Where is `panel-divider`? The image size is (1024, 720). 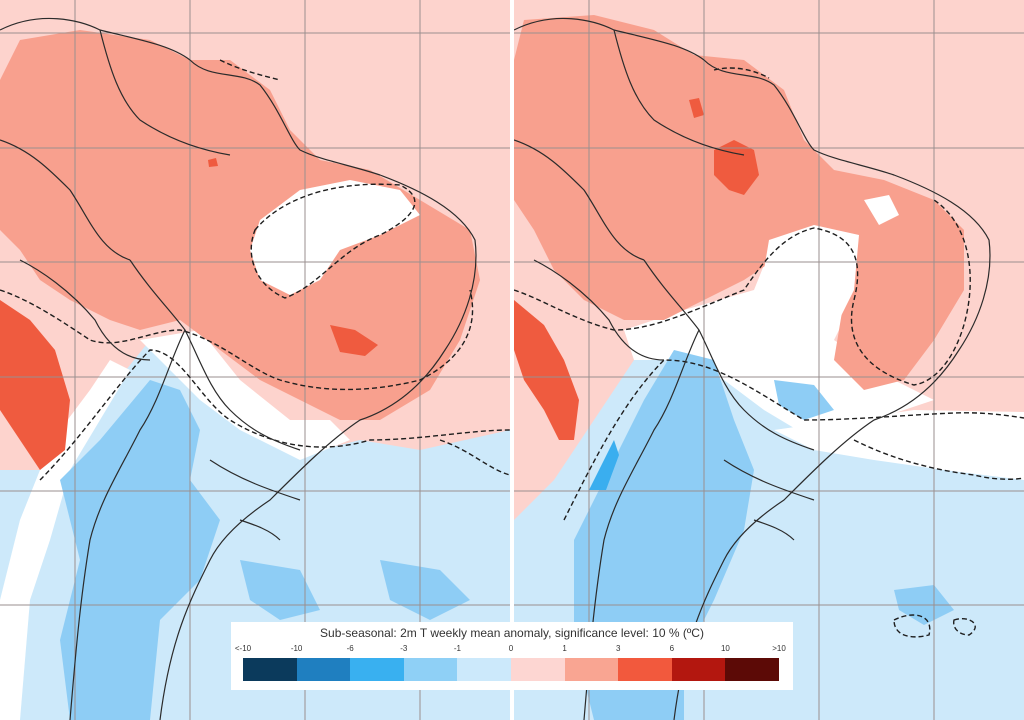 panel-divider is located at coordinates (512, 360).